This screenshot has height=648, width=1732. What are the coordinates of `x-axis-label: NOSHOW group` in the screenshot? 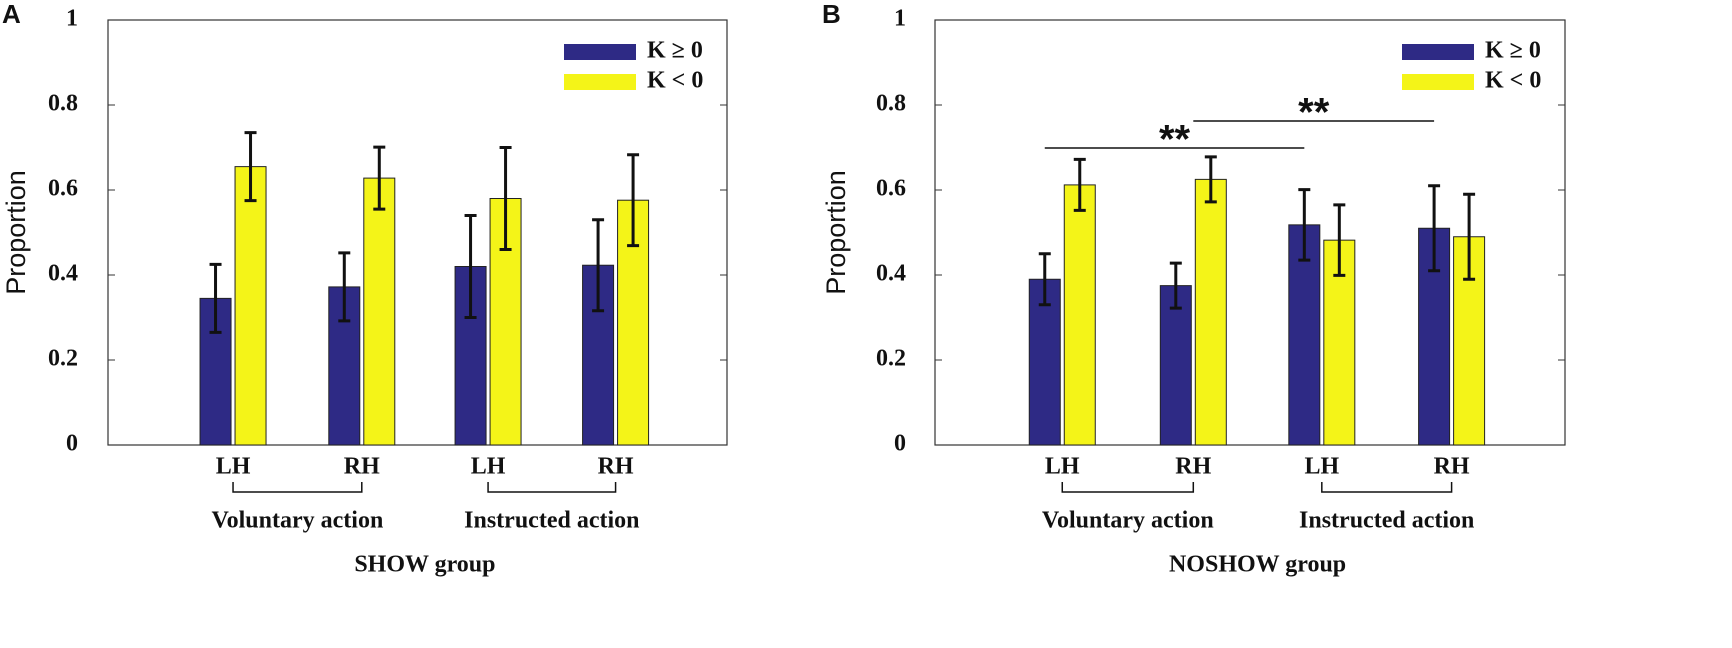 It's located at (1257, 565).